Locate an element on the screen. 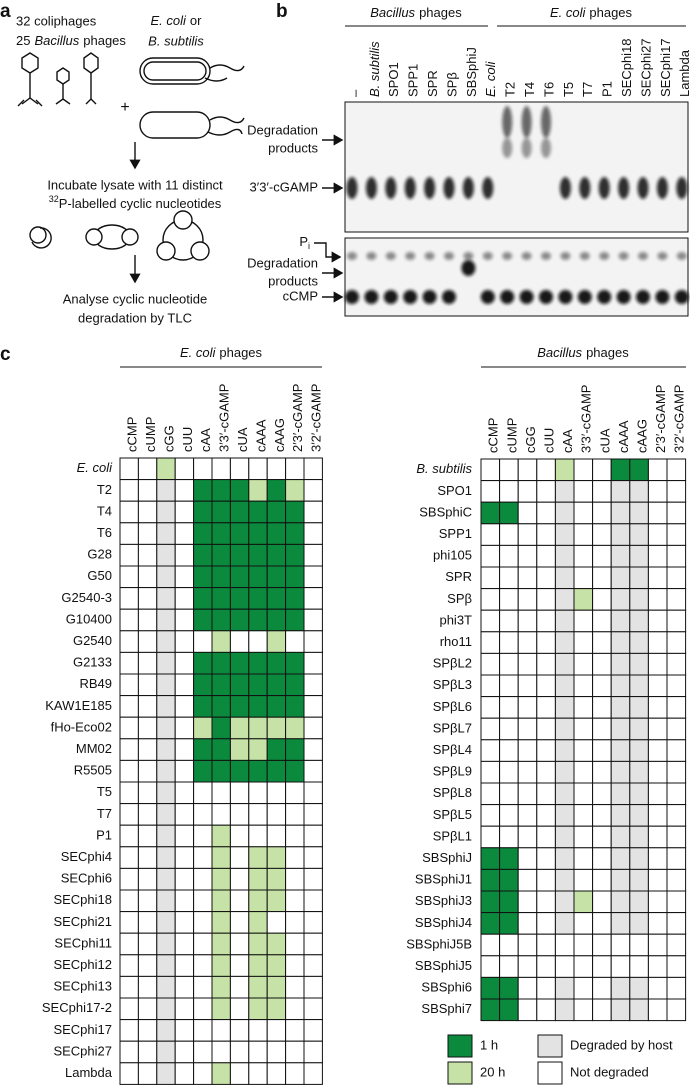 This screenshot has height=1085, width=690. legend-label: Not degraded is located at coordinates (609, 1071).